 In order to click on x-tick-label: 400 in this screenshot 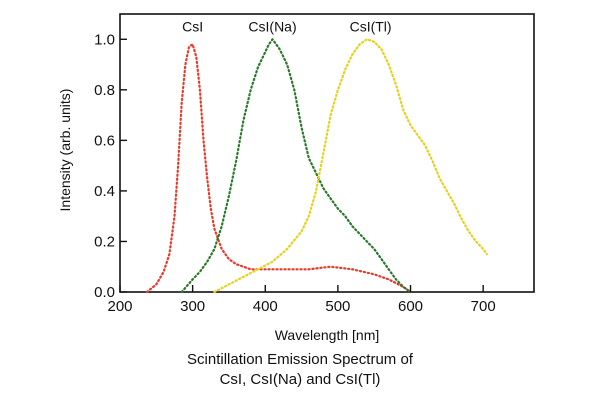, I will do `click(265, 306)`.